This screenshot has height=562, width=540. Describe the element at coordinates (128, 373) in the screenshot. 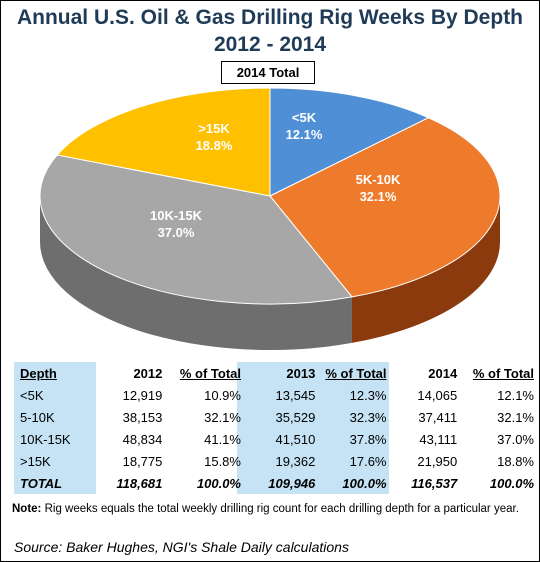

I see `cell-value-2012: 2012` at that location.